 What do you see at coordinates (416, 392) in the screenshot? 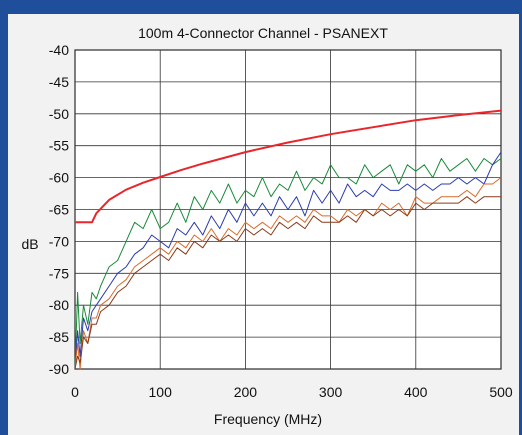
I see `x-tick-label: 400` at bounding box center [416, 392].